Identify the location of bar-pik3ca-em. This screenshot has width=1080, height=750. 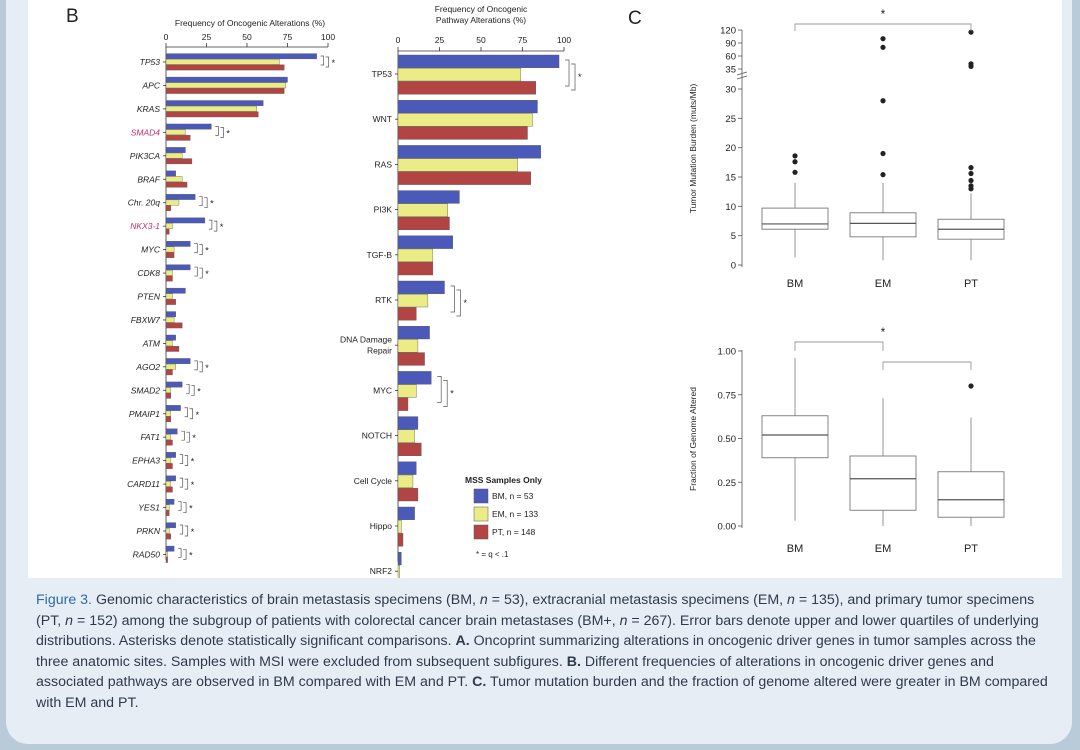
(174, 155).